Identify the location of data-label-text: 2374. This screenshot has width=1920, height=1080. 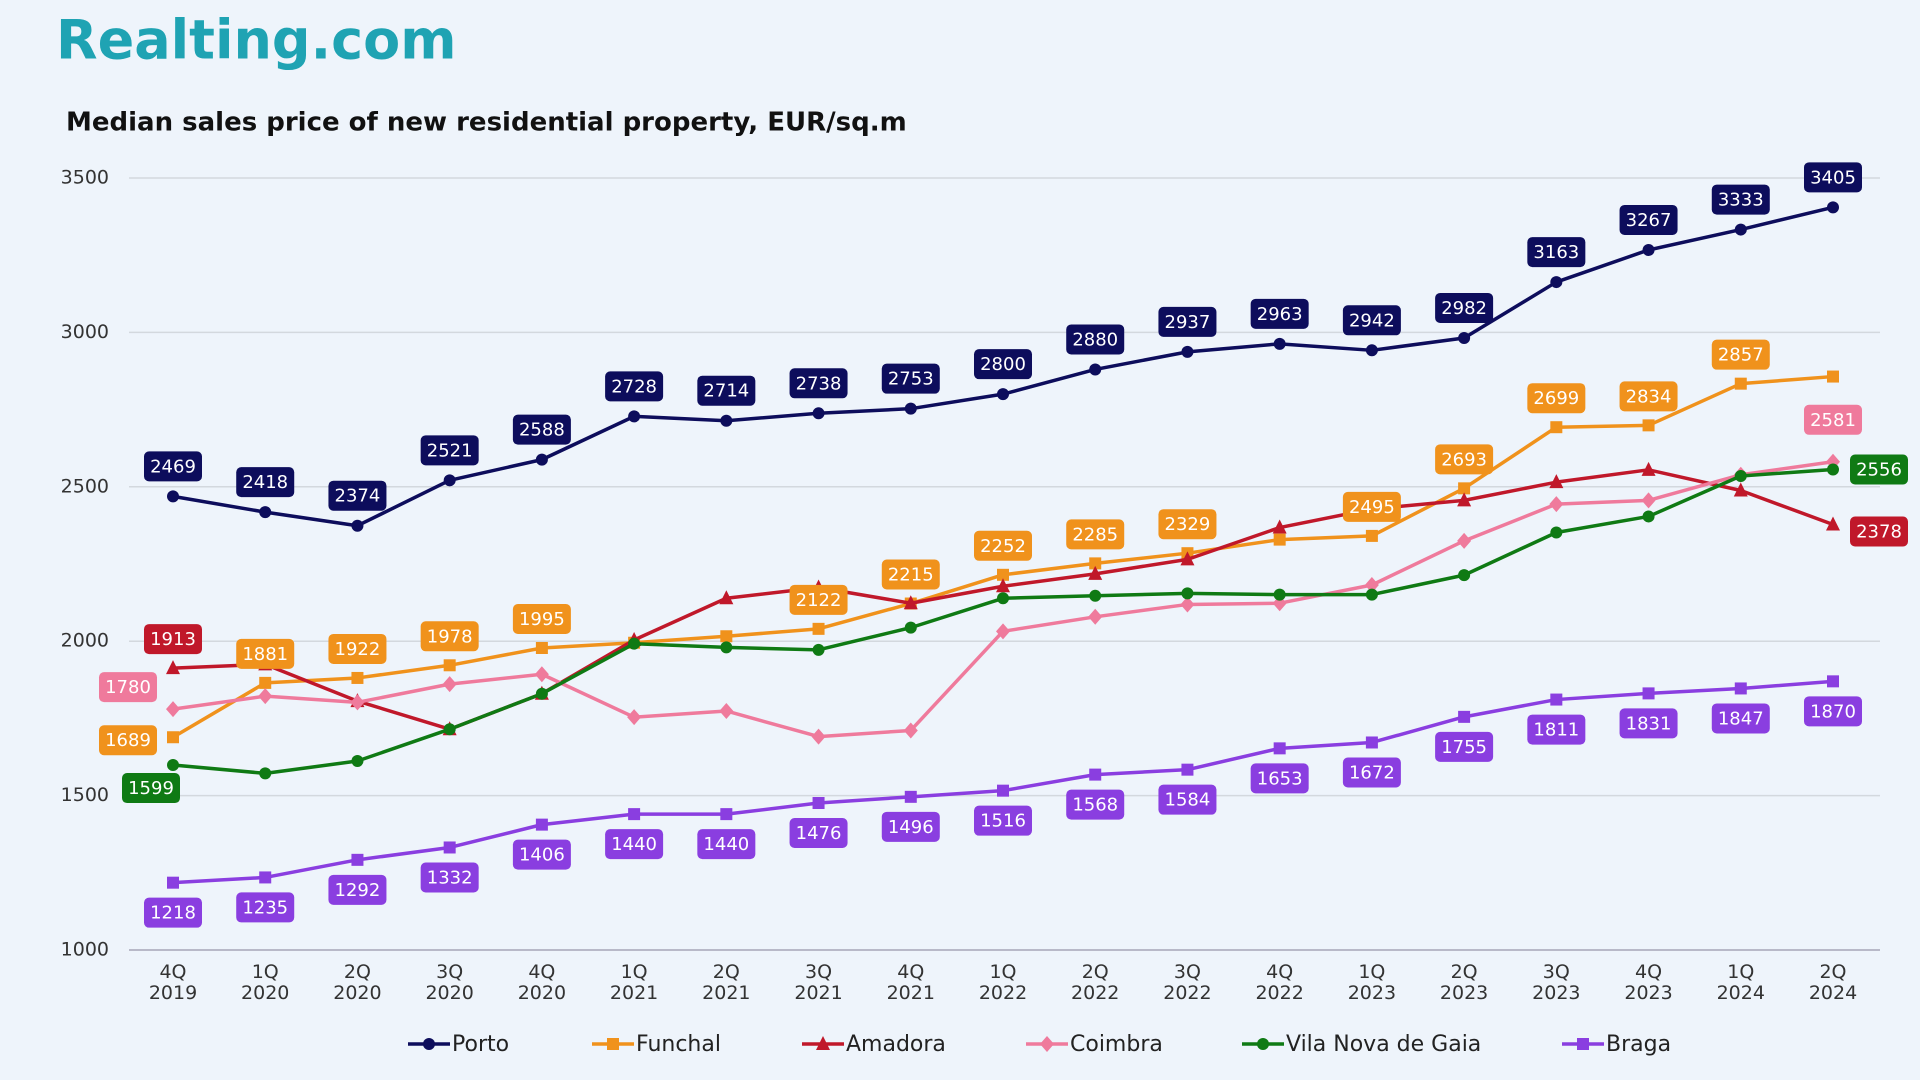
(358, 496).